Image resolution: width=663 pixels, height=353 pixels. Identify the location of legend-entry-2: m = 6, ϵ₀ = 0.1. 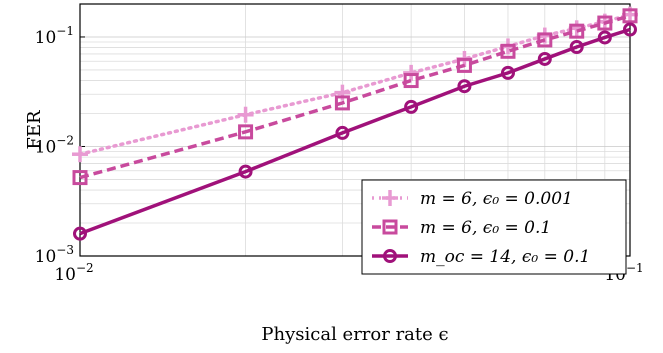
(461, 228).